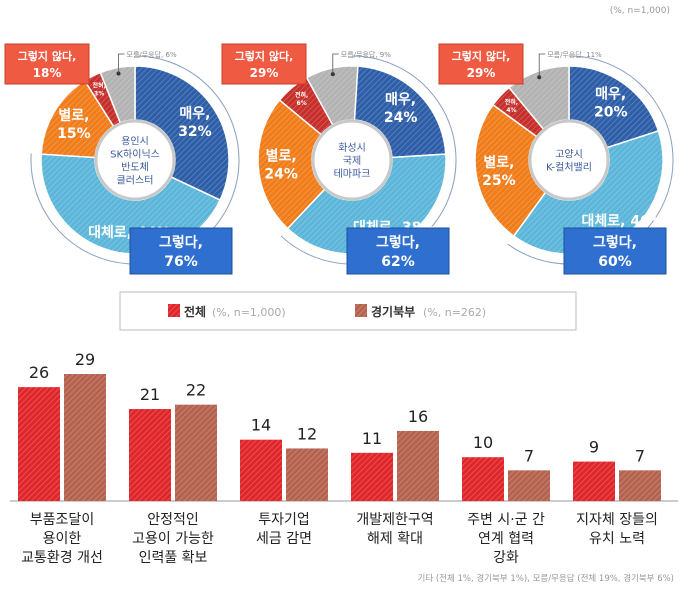 This screenshot has height=595, width=680. What do you see at coordinates (623, 221) in the screenshot?
I see `slice-label: 대체로, 40%` at bounding box center [623, 221].